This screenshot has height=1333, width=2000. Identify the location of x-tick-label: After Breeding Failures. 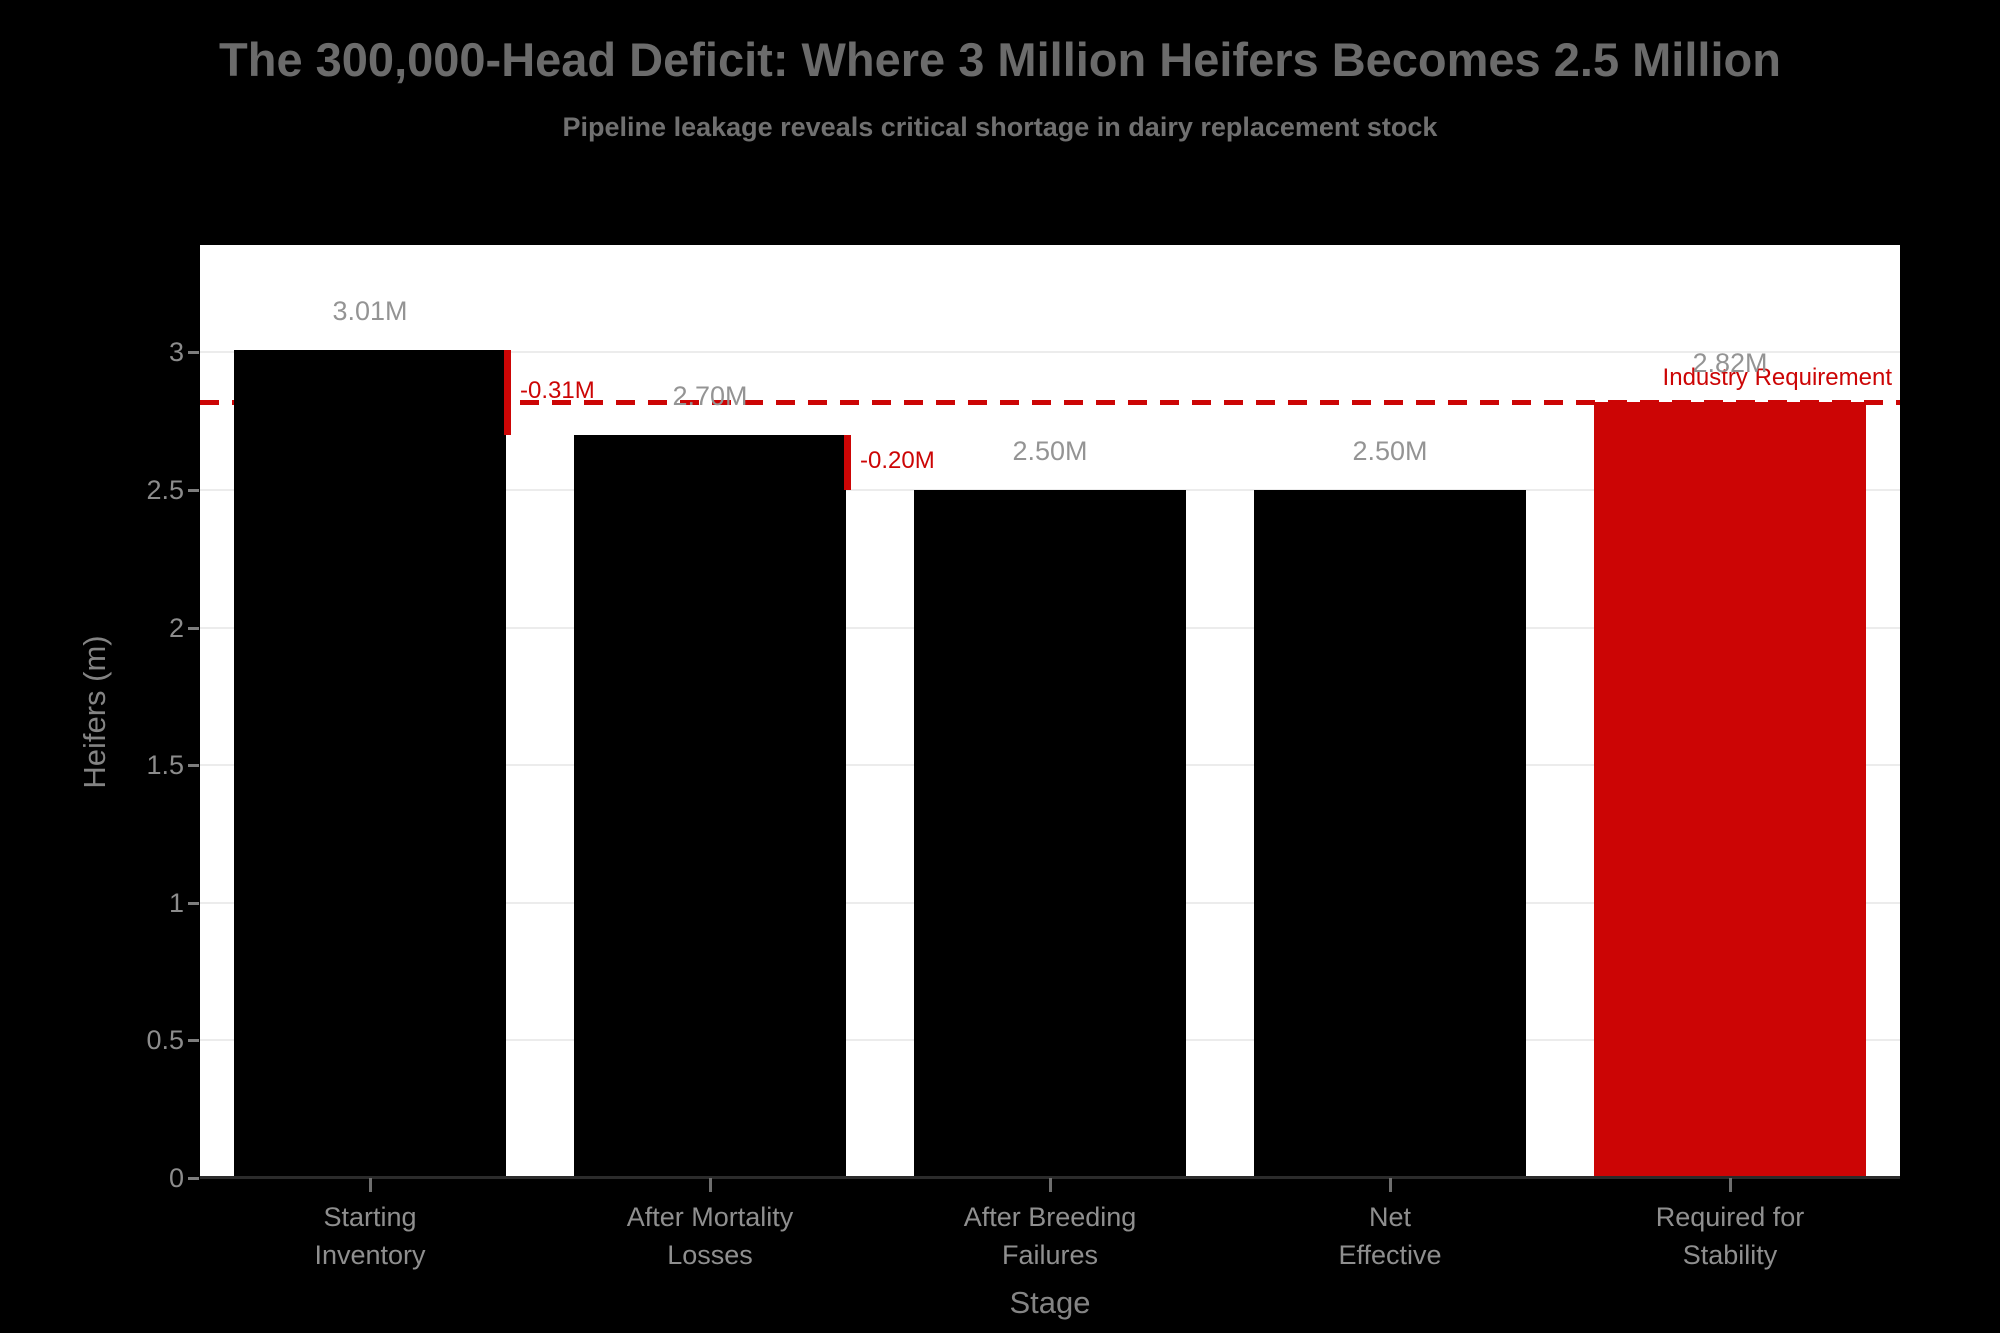
(1050, 1236).